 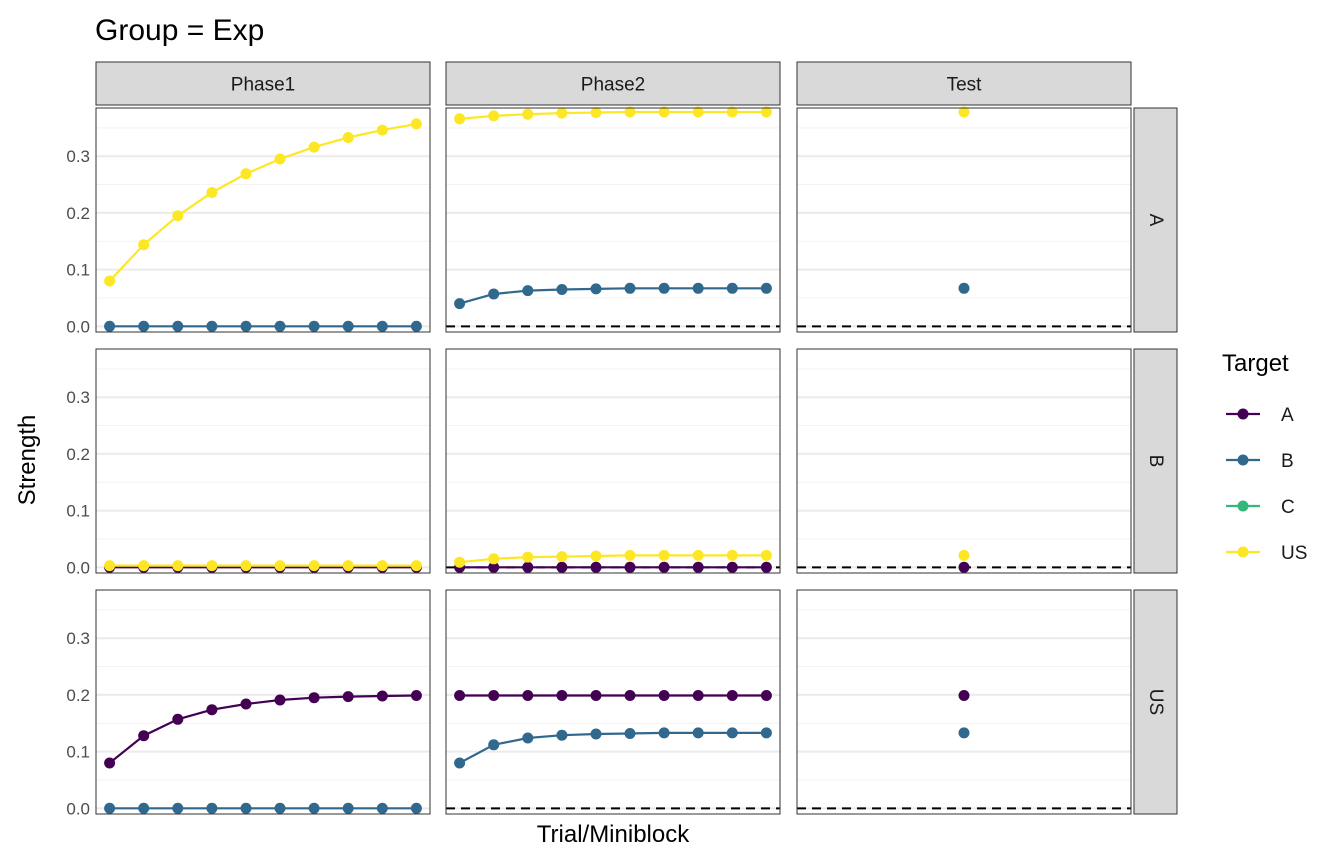 I want to click on legend: Target A B C US, so click(x=1264, y=457).